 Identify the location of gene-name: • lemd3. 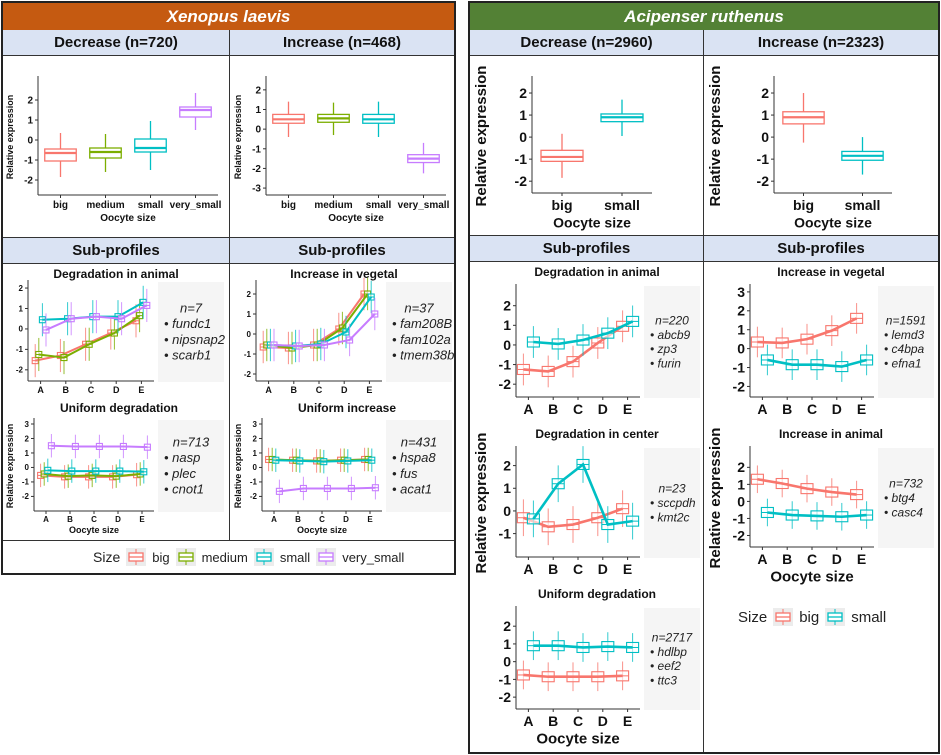
(904, 335).